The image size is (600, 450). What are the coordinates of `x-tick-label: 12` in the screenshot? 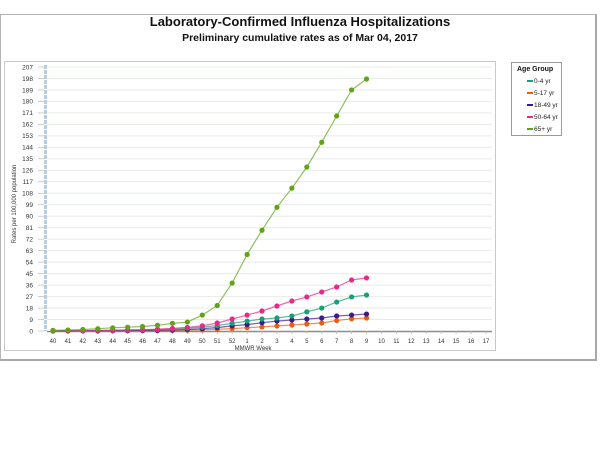 It's located at (411, 342).